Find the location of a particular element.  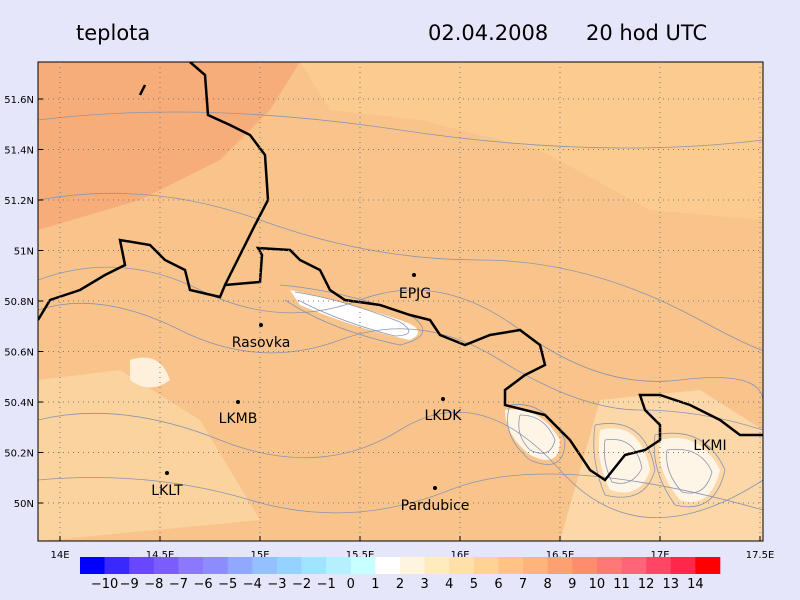

station-label: Pardubice is located at coordinates (435, 506).